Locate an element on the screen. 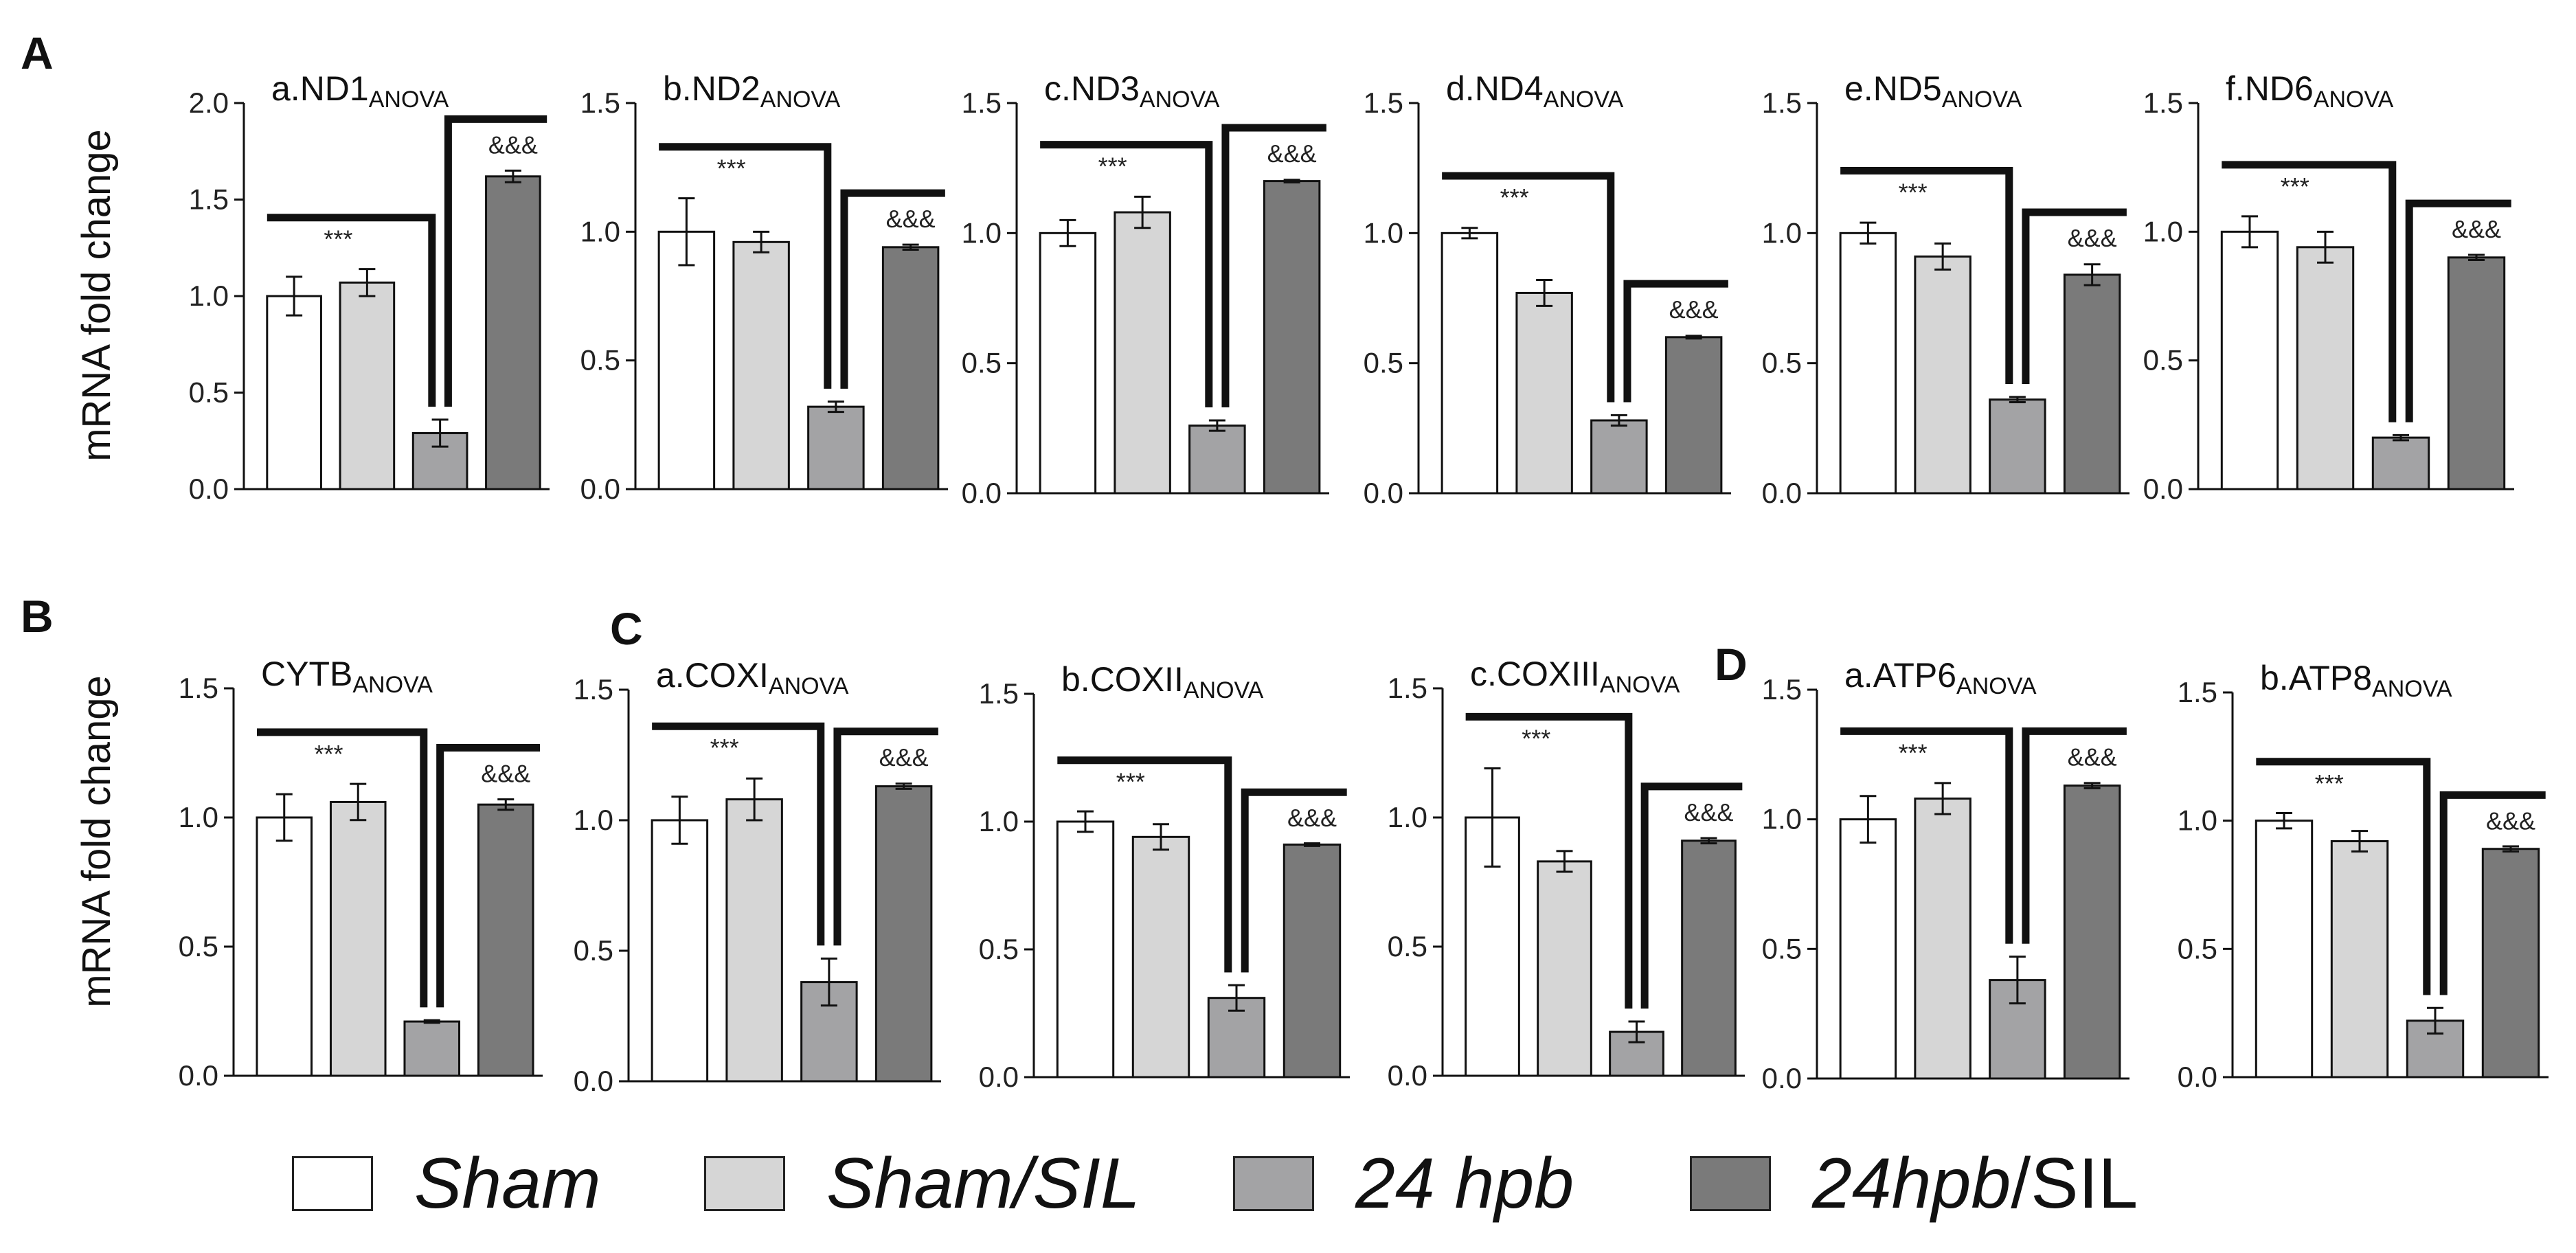 This screenshot has width=2576, height=1253. panel-letter-a: A is located at coordinates (37, 52).